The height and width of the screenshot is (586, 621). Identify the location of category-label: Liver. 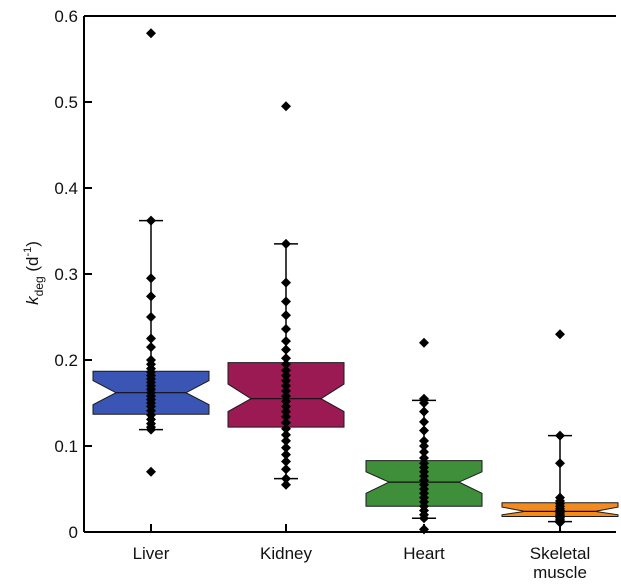
(151, 553).